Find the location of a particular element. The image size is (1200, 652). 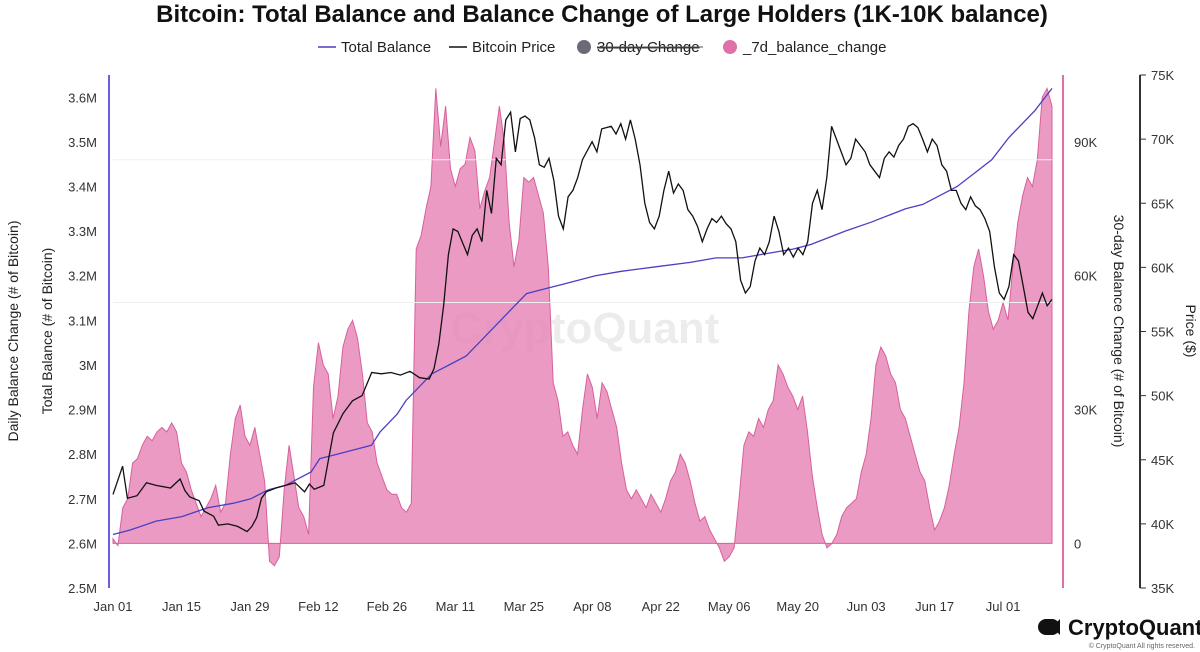

left-tick-label-6: 3.1M is located at coordinates (82, 320).